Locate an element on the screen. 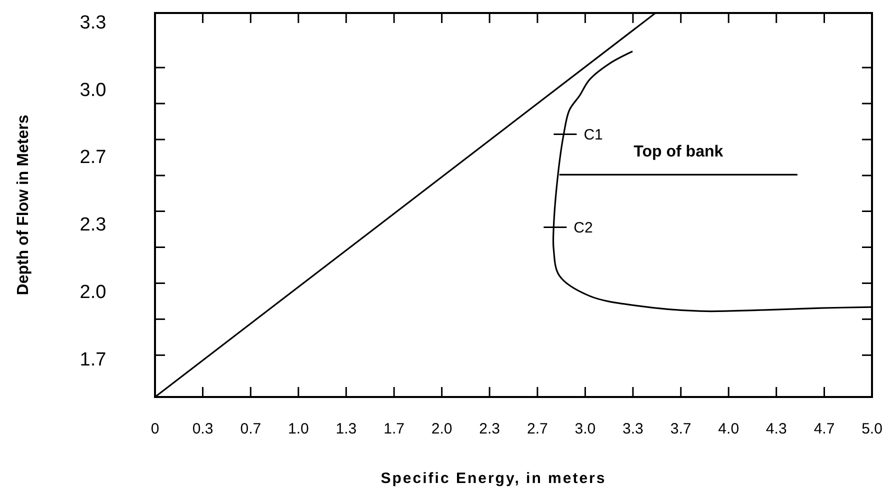 The height and width of the screenshot is (495, 893). x-tick-label: 2.0 is located at coordinates (441, 429).